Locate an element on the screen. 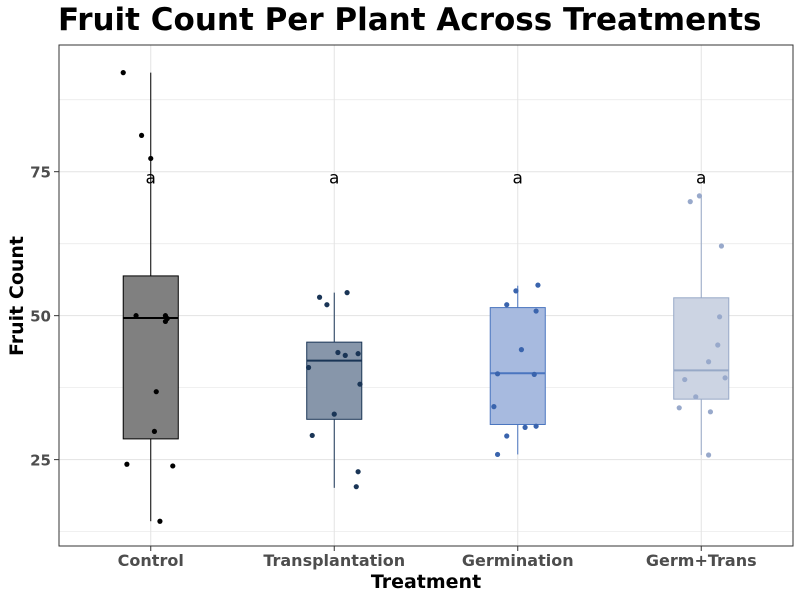 Image resolution: width=800 pixels, height=605 pixels. x-tick-label: Control is located at coordinates (151, 560).